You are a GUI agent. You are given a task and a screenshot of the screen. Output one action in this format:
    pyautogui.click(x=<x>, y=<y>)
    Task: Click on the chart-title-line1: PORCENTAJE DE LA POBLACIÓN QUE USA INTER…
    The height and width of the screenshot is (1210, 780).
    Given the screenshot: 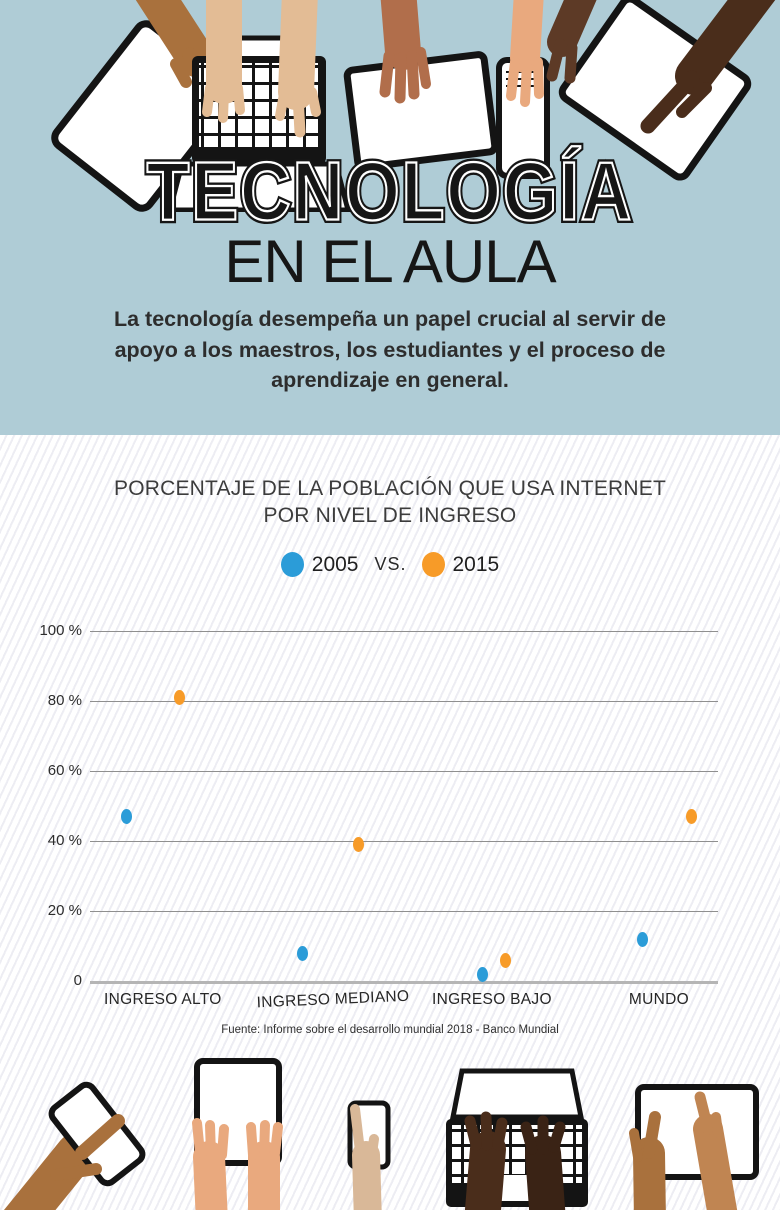 What is the action you would take?
    pyautogui.click(x=390, y=488)
    